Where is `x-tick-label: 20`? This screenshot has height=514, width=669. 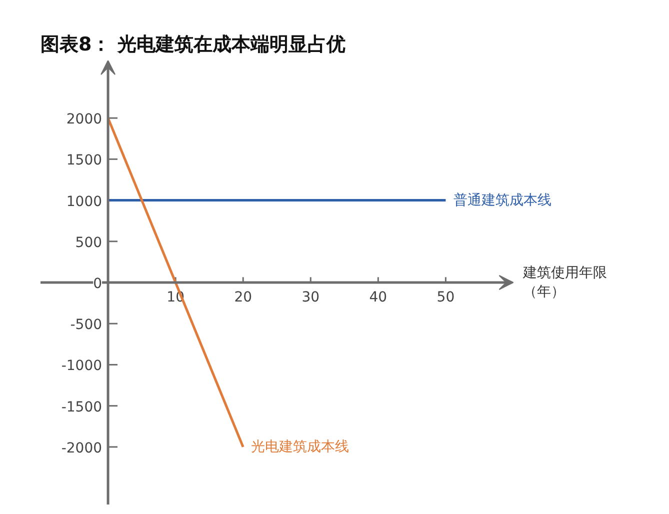
x-tick-label: 20 is located at coordinates (243, 298).